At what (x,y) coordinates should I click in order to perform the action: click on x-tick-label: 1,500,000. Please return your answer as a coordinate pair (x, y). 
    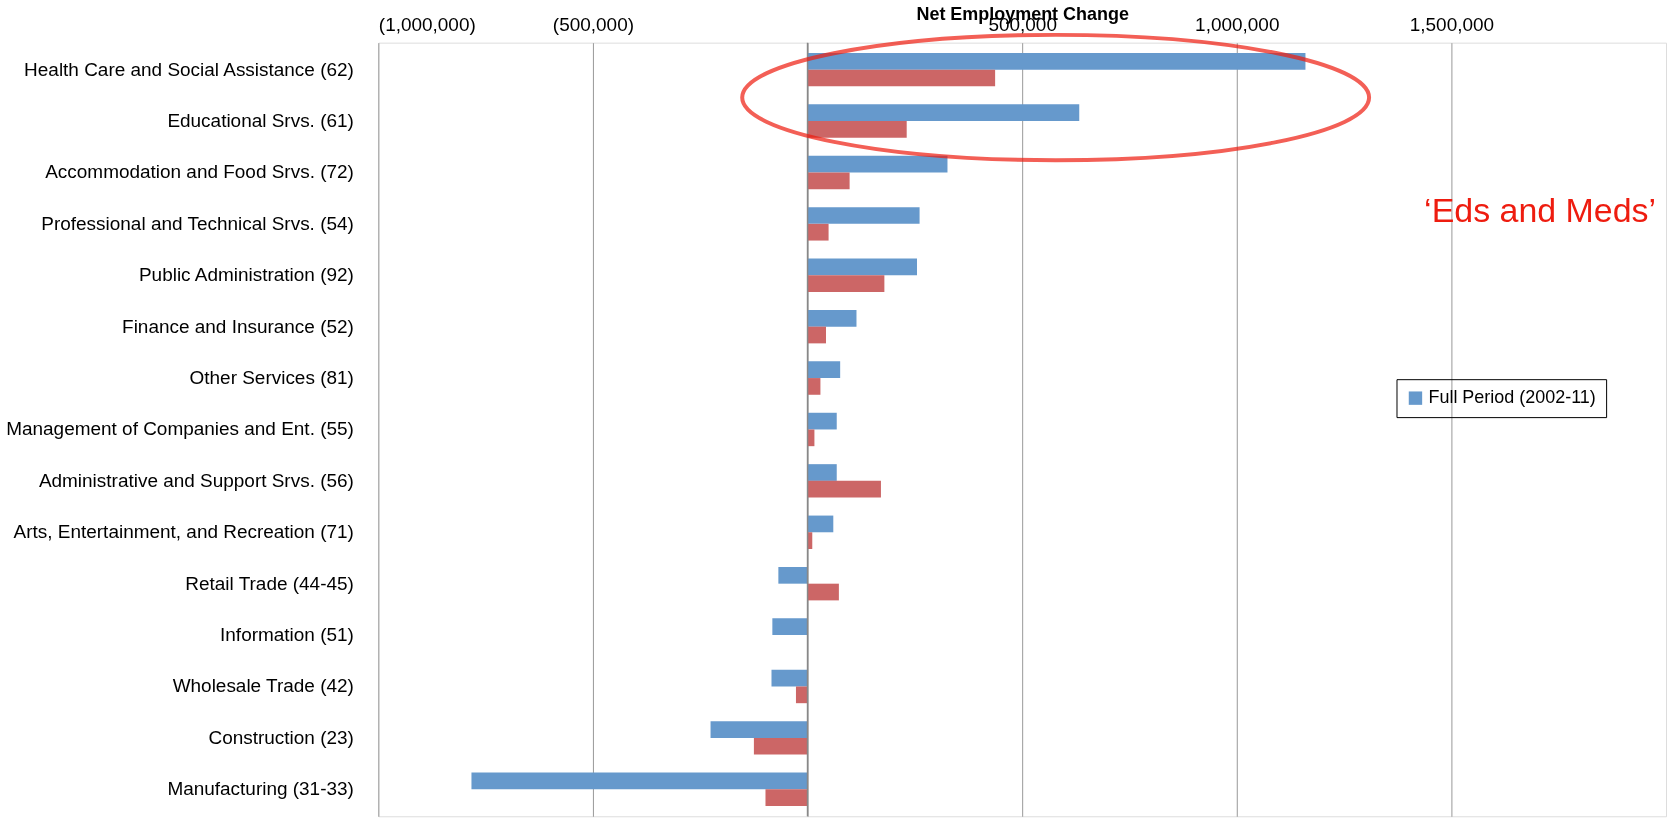
    Looking at the image, I should click on (1452, 25).